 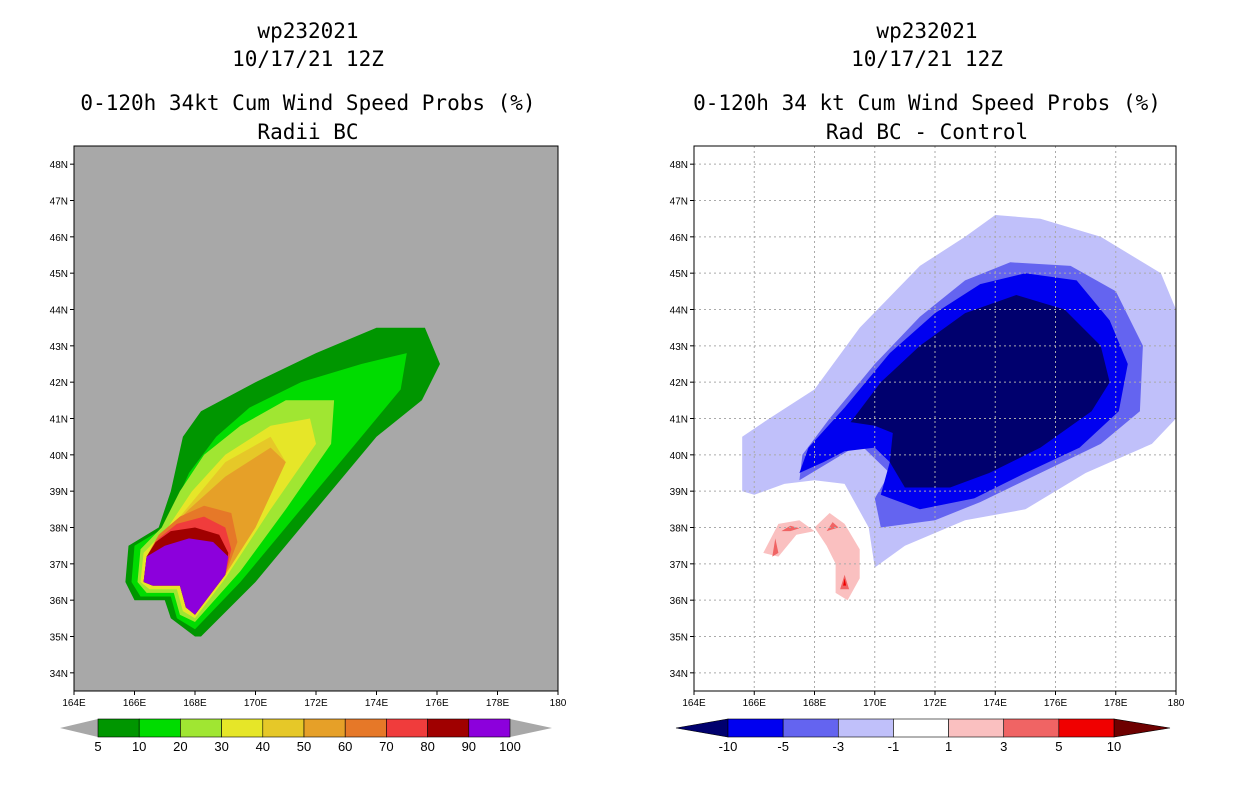 I want to click on left-x-tick-label: 170E, so click(x=256, y=703).